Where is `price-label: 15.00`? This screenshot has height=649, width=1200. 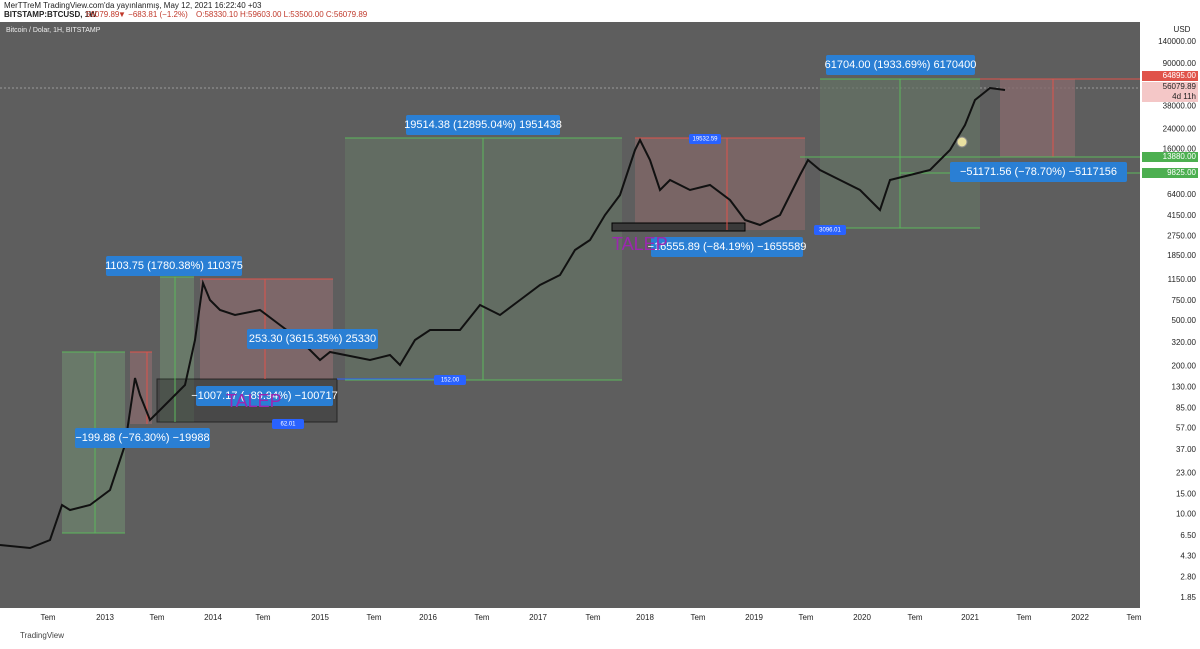 price-label: 15.00 is located at coordinates (1186, 494).